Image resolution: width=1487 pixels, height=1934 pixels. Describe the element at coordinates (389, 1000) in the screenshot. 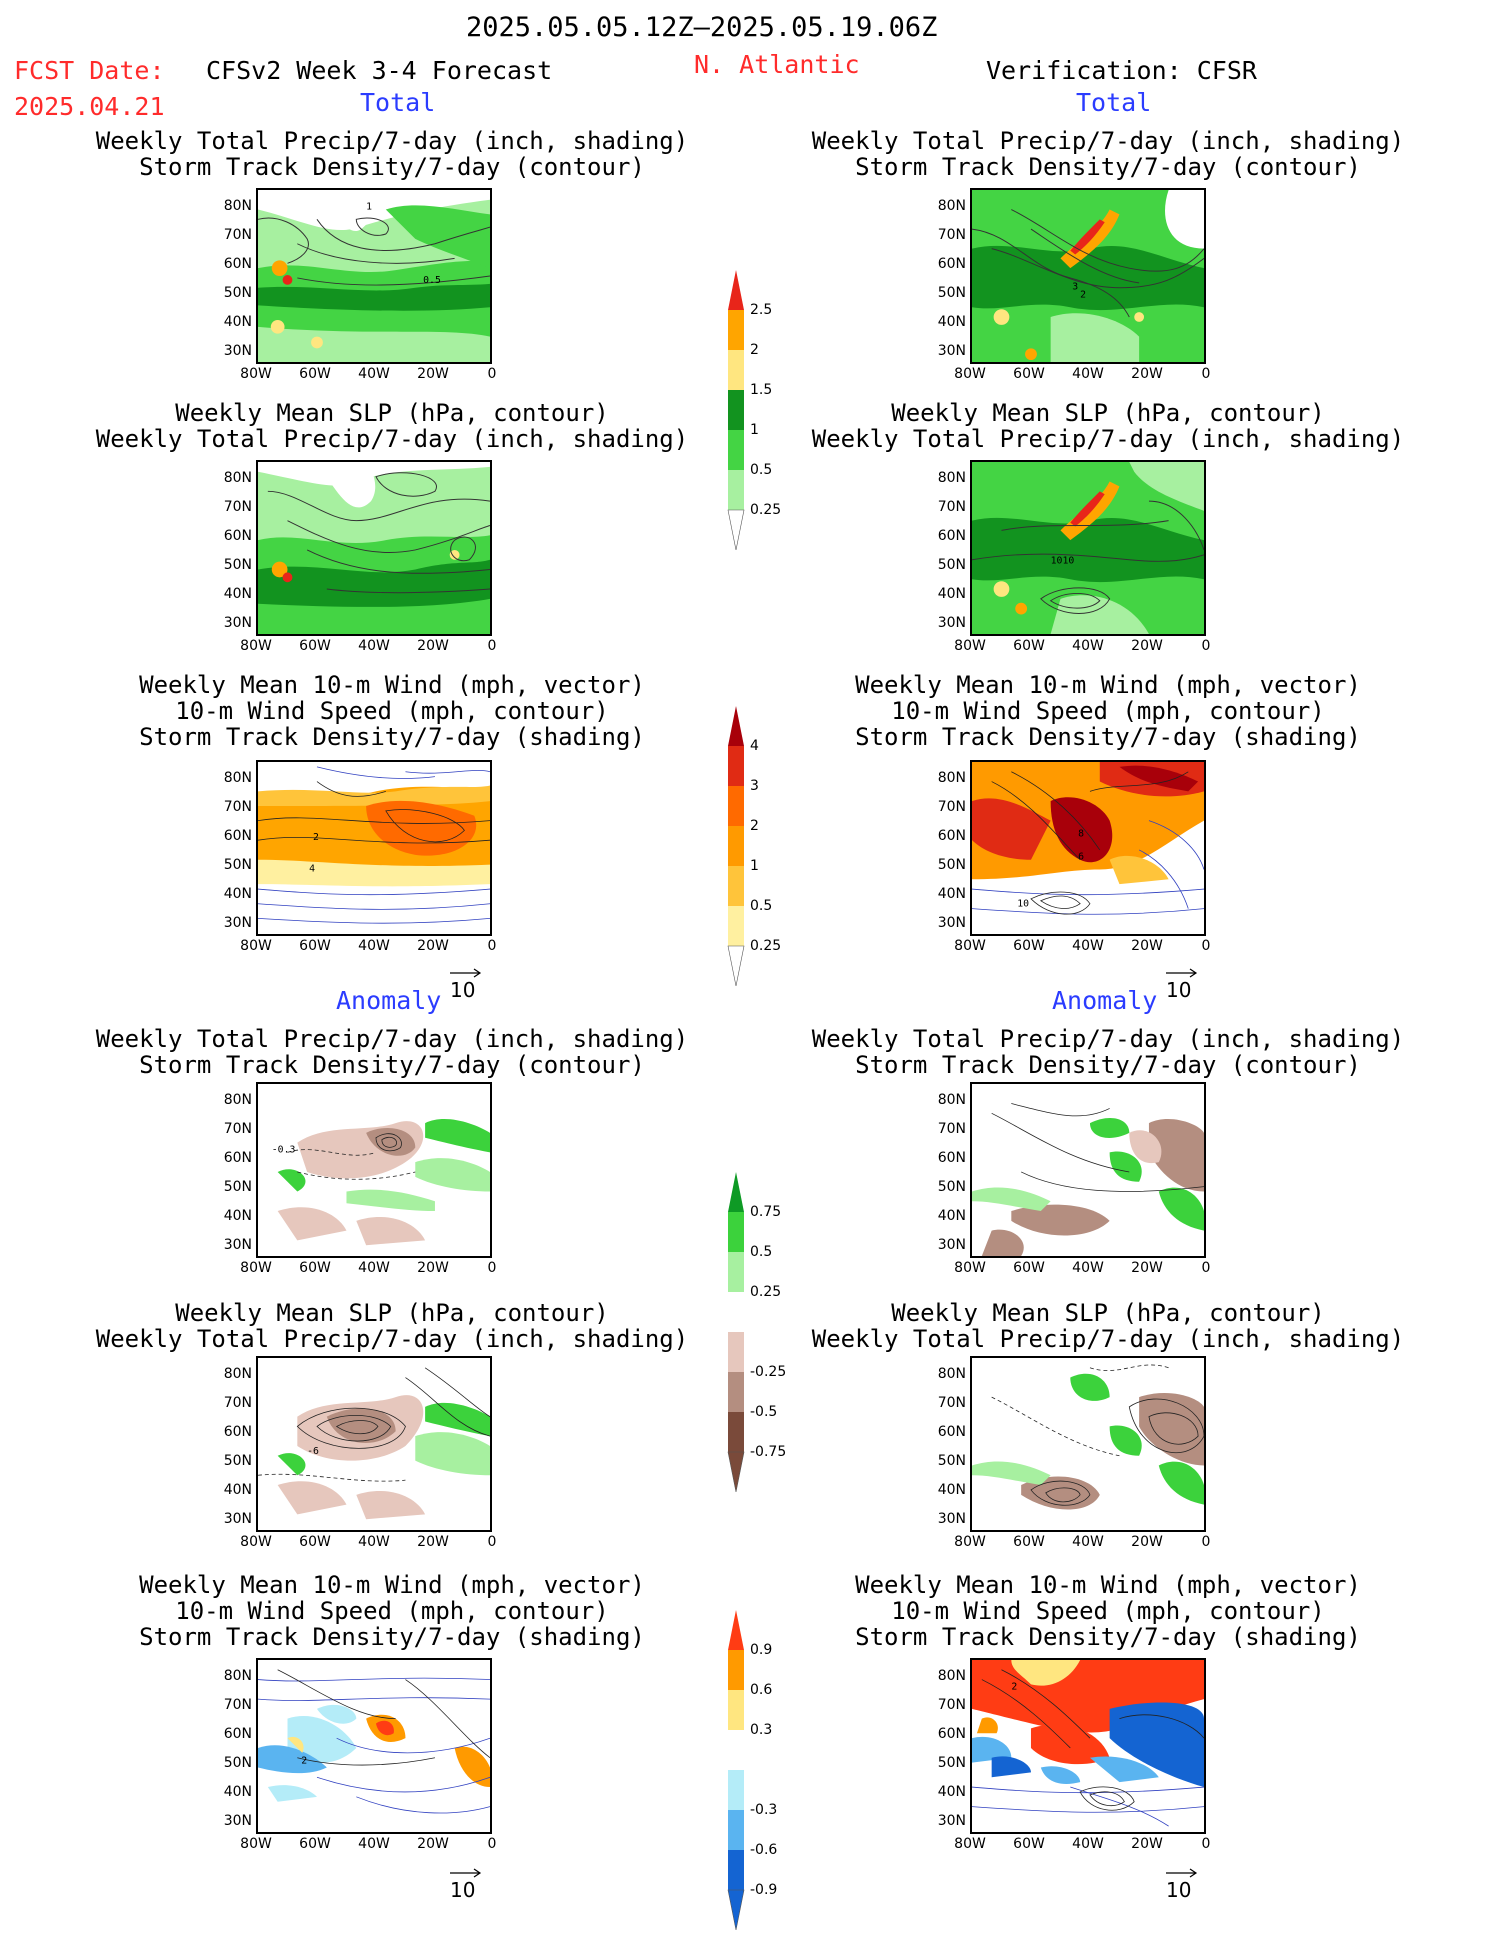

I see `anomaly-label-left: Anomaly` at that location.